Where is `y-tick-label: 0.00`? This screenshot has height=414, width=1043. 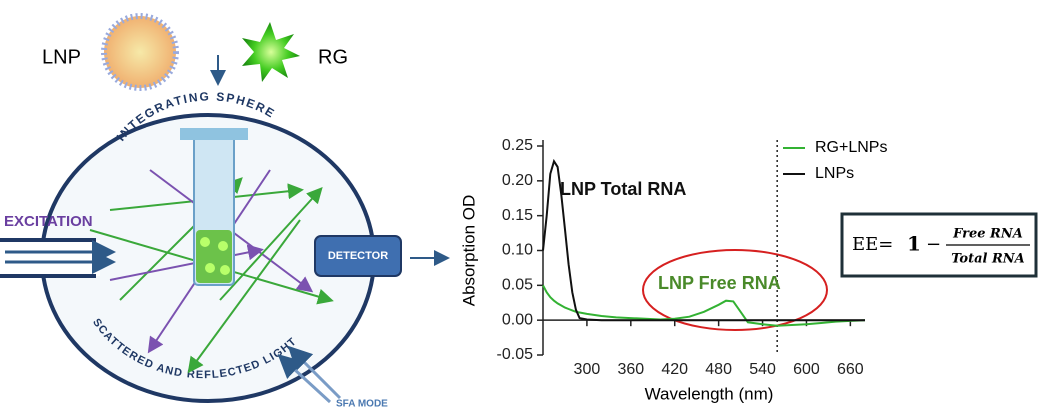
y-tick-label: 0.00 is located at coordinates (517, 319).